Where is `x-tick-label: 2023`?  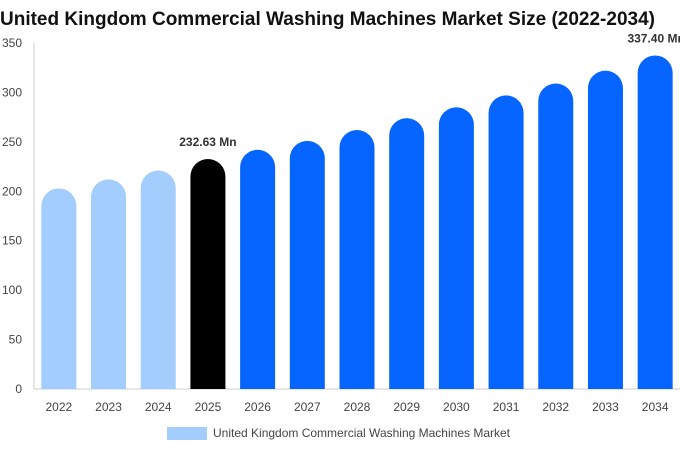 x-tick-label: 2023 is located at coordinates (108, 407).